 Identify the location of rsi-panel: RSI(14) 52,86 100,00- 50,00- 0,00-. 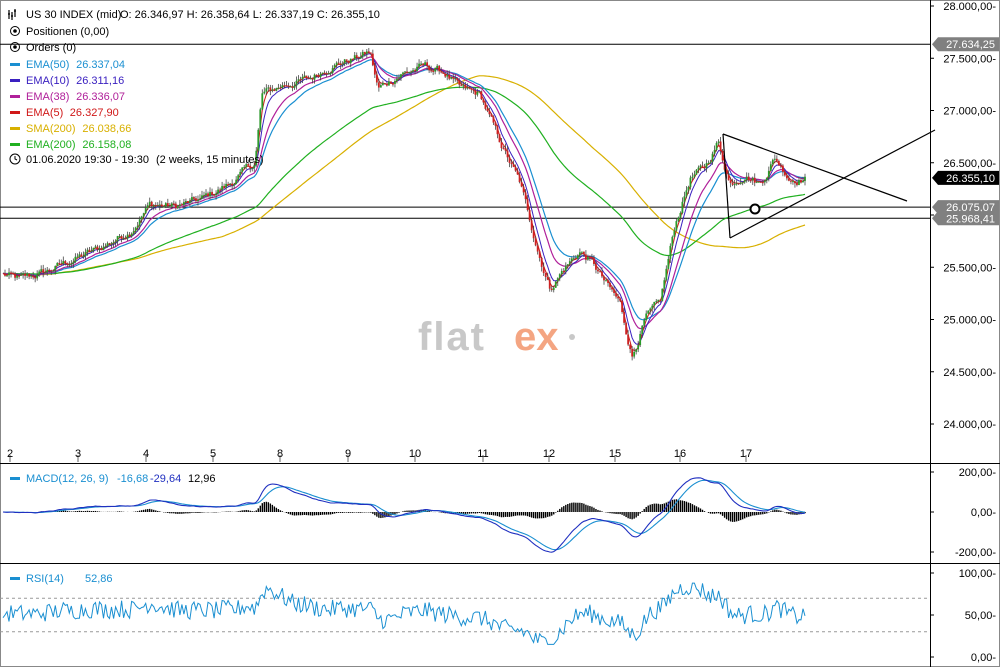
(498, 616).